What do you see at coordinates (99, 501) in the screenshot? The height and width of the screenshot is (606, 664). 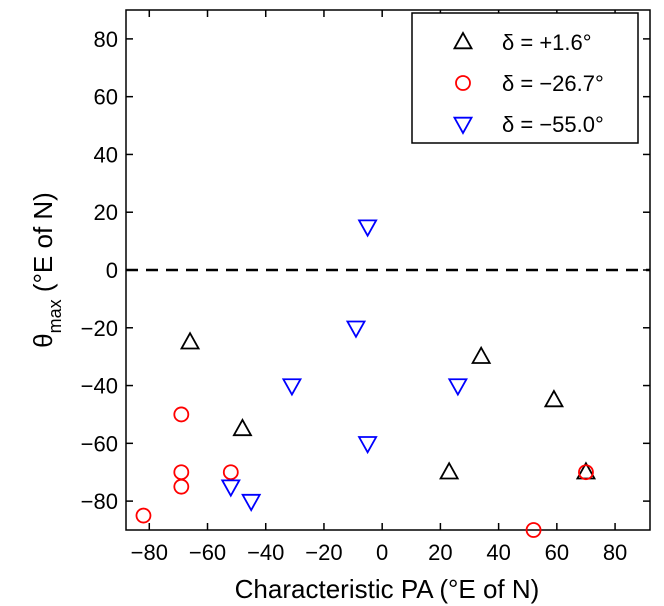 I see `y-tick-label: −80` at bounding box center [99, 501].